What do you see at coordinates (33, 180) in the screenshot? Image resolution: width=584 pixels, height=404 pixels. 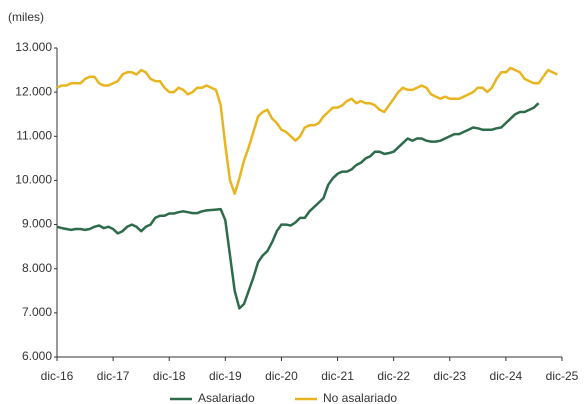 I see `y-tick-label: 10.000` at bounding box center [33, 180].